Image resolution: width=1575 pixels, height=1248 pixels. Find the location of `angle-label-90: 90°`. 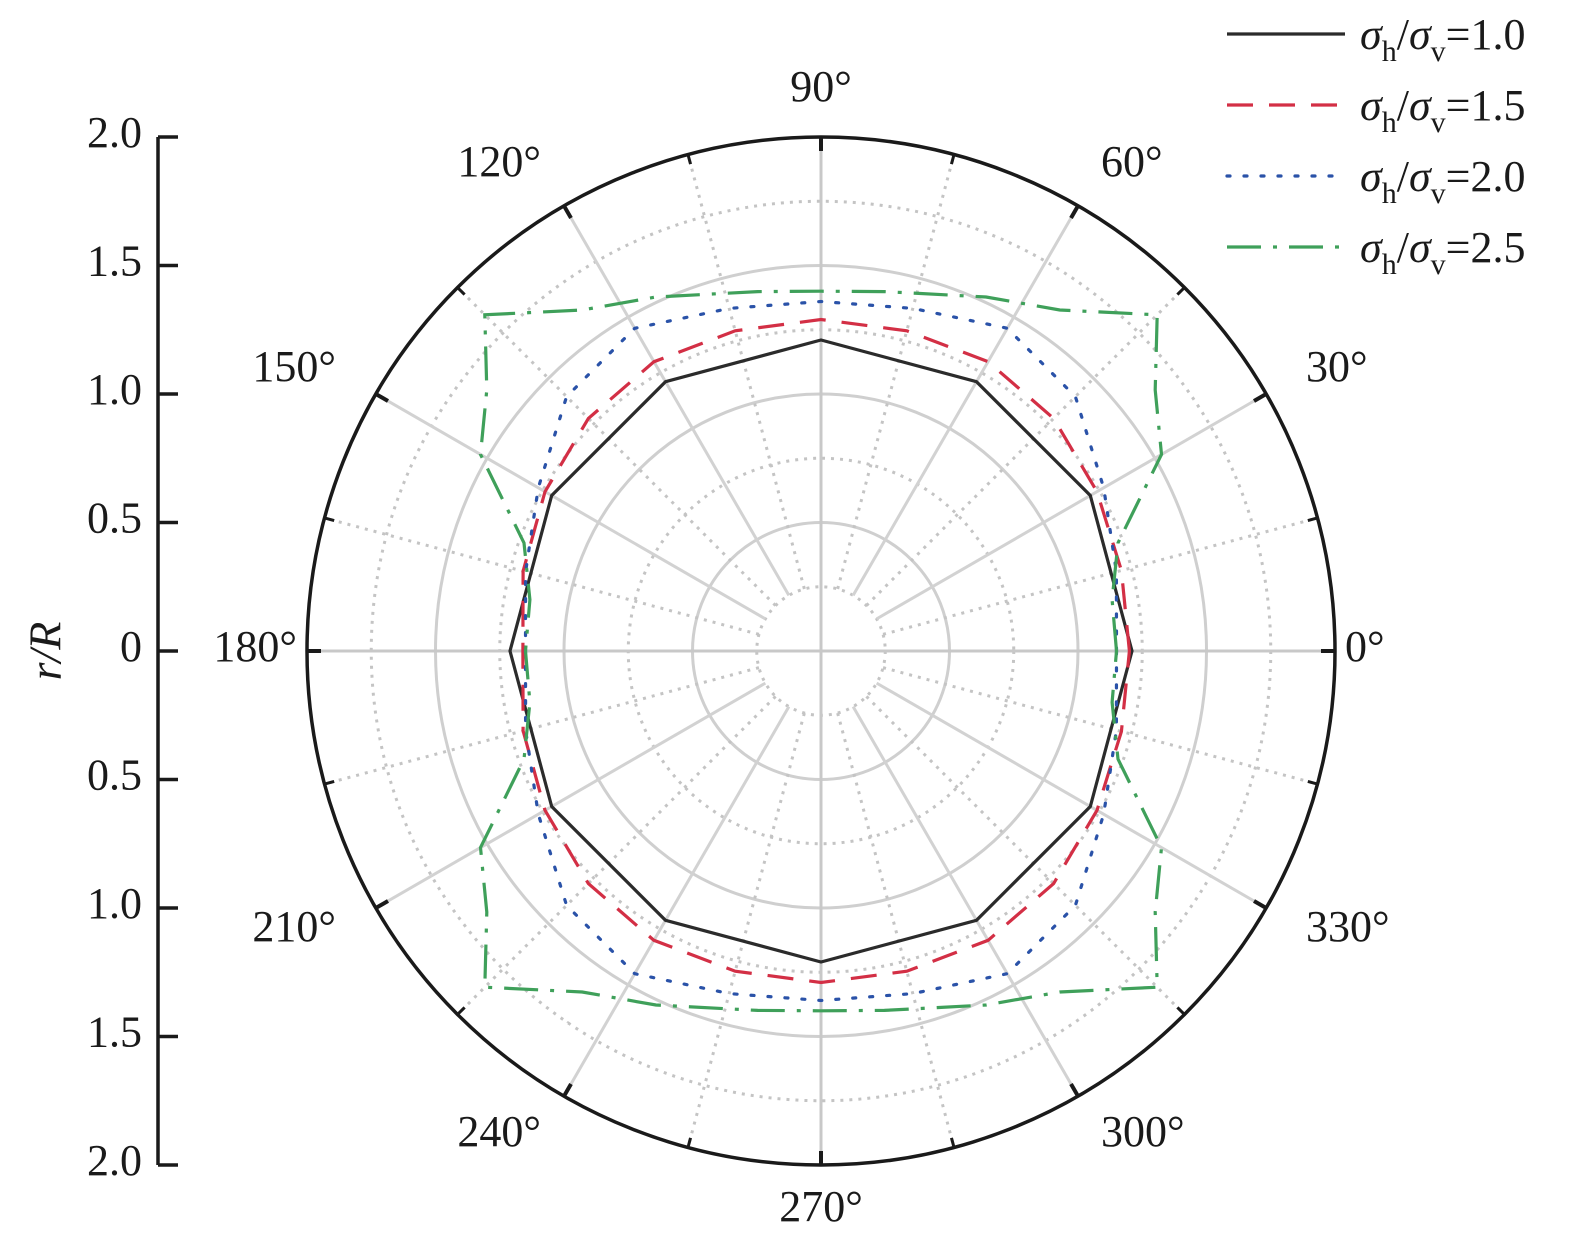

angle-label-90: 90° is located at coordinates (821, 86).